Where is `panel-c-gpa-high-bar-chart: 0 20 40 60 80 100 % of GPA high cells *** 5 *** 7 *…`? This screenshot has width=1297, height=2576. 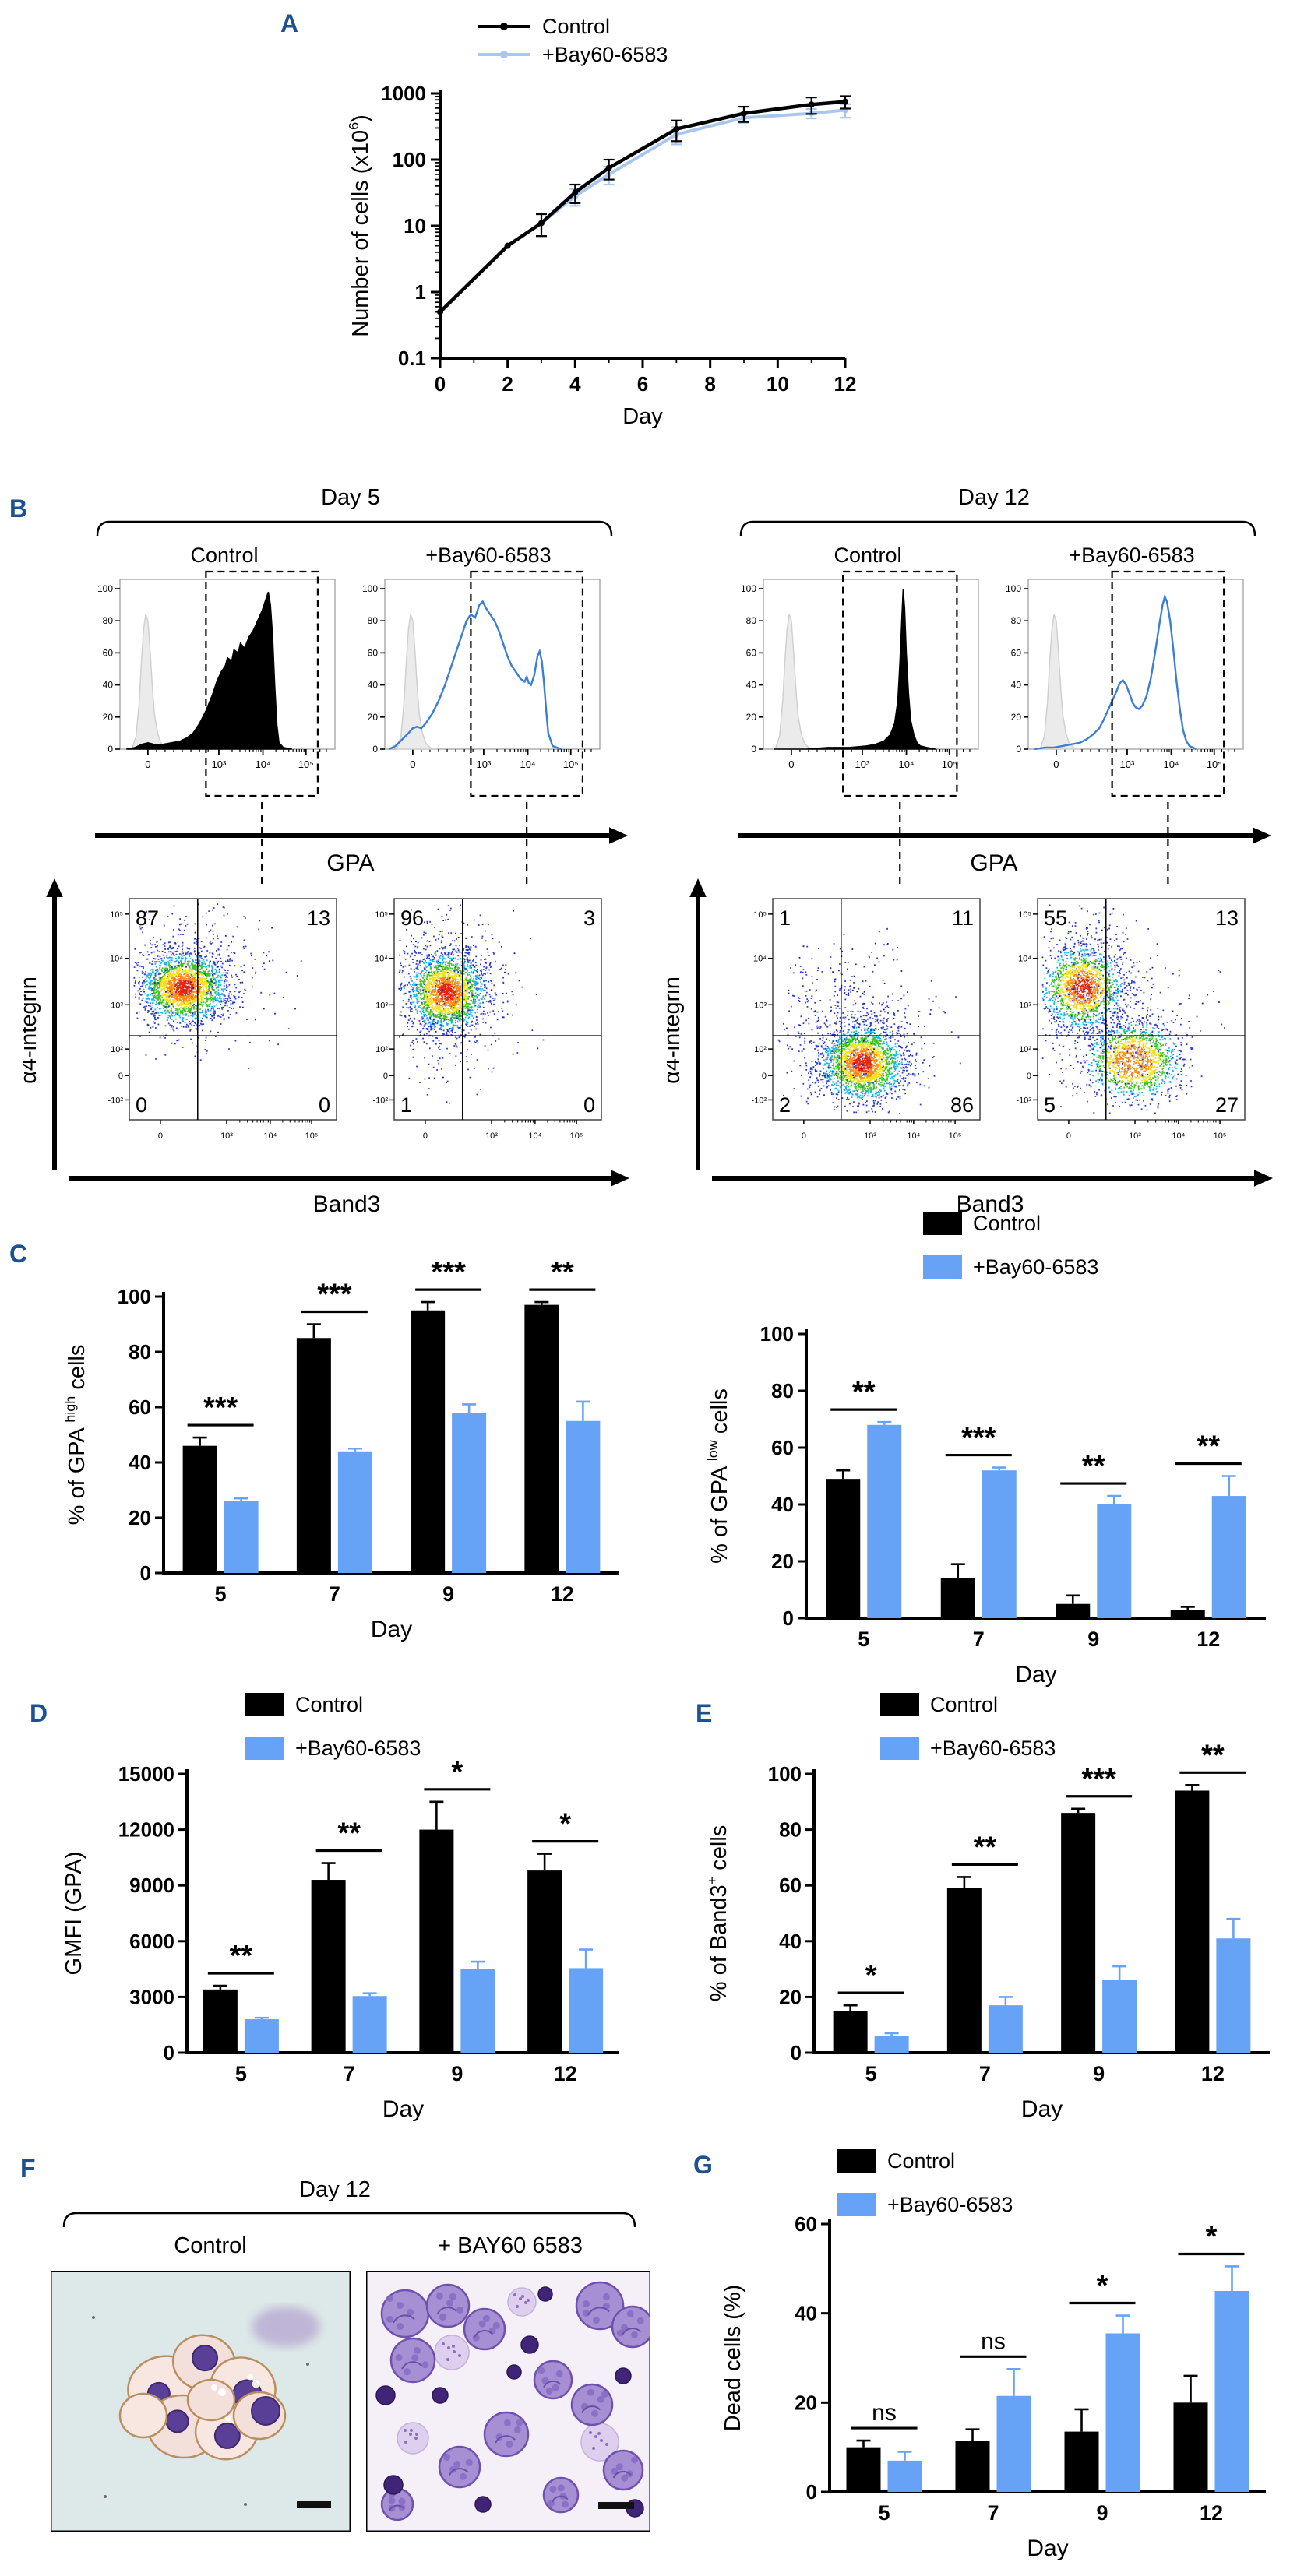 panel-c-gpa-high-bar-chart: 0 20 40 60 80 100 % of GPA high cells *** 5 *** 7 *… is located at coordinates (343, 1455).